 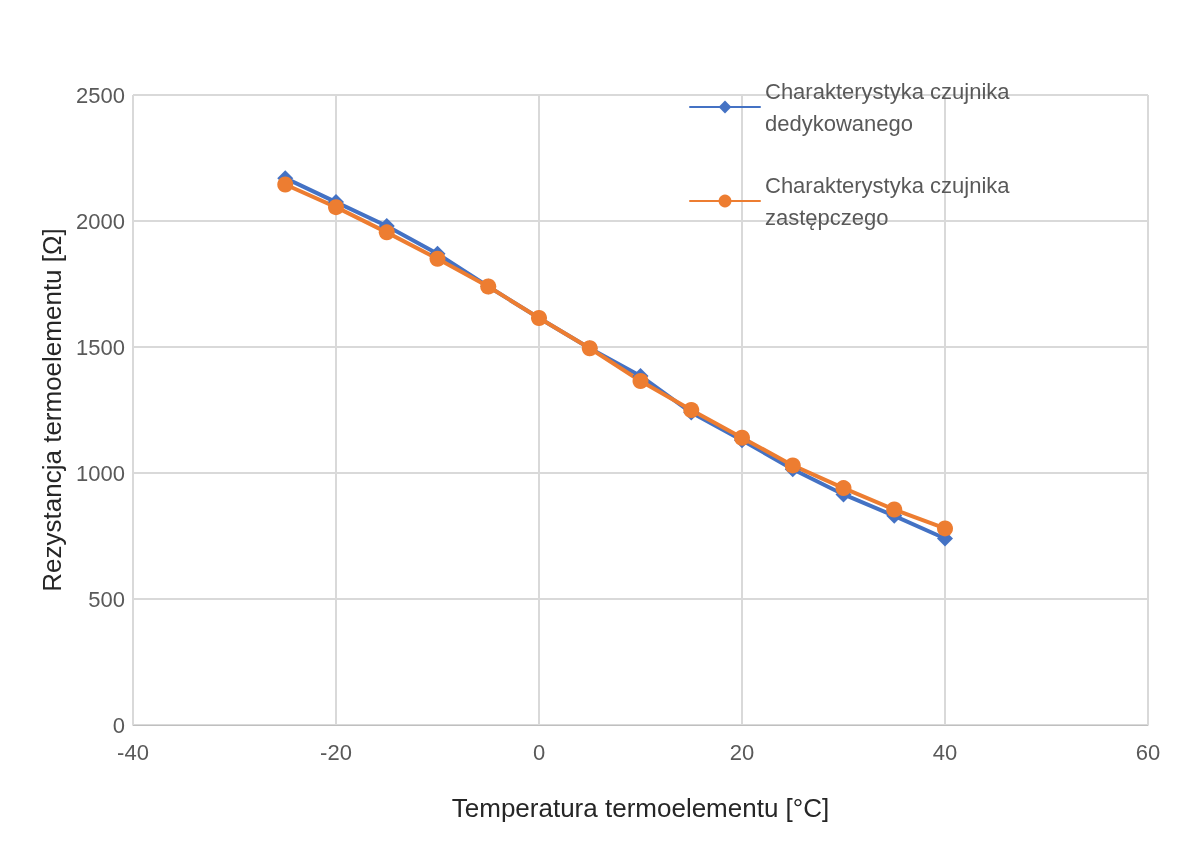 I want to click on x-tick-label: 60, so click(x=1148, y=752).